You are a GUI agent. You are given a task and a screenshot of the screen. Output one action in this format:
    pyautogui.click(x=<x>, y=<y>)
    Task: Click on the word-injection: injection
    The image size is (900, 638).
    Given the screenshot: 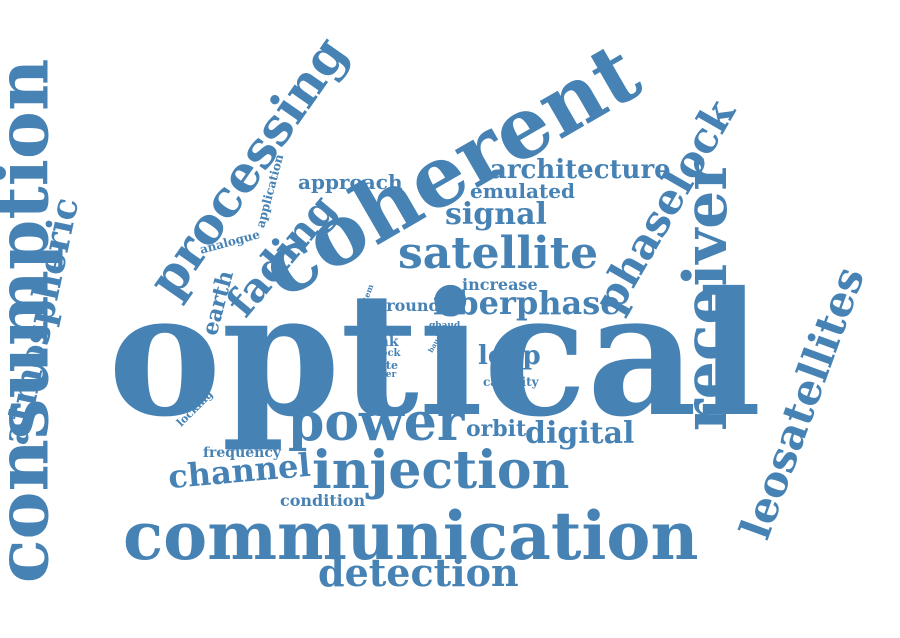 What is the action you would take?
    pyautogui.click(x=441, y=470)
    